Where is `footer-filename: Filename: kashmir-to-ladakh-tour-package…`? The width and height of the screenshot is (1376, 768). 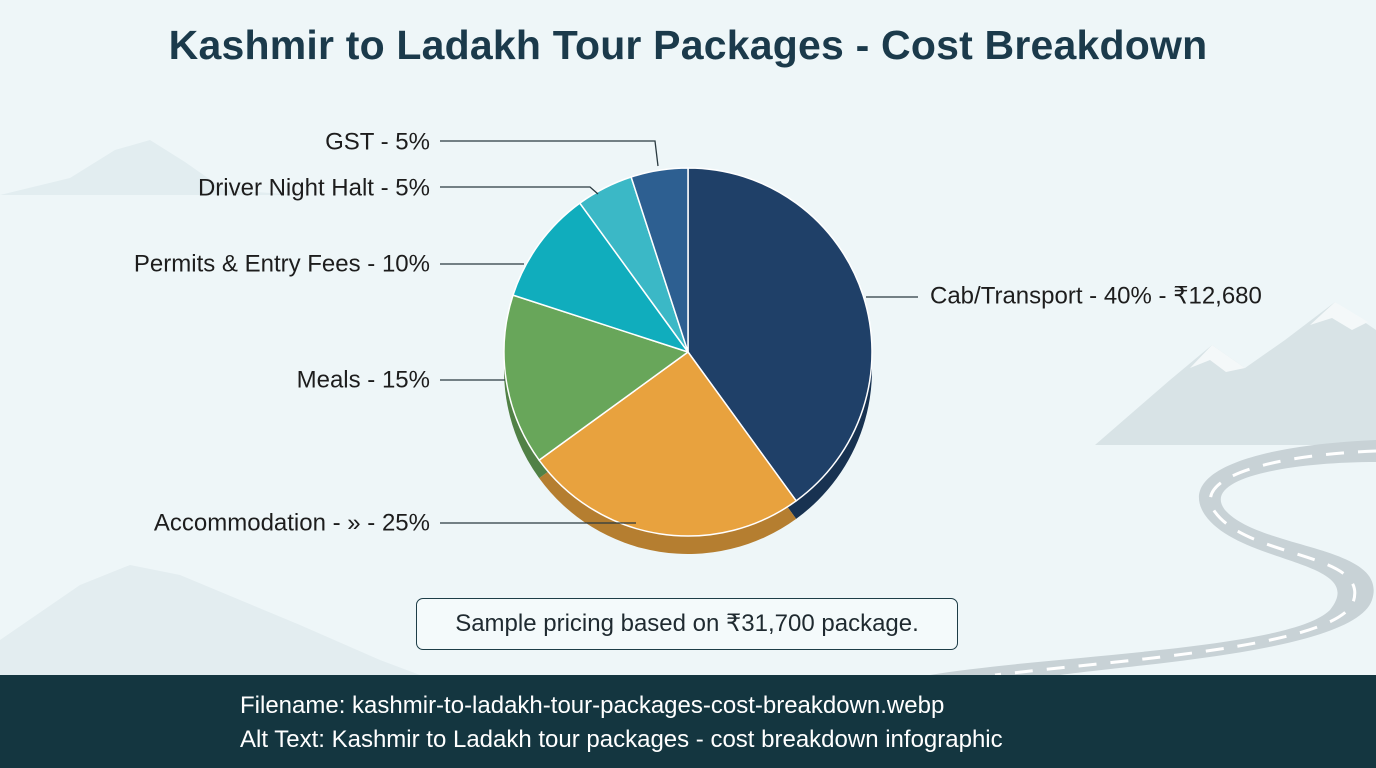 footer-filename: Filename: kashmir-to-ladakh-tour-package… is located at coordinates (592, 705).